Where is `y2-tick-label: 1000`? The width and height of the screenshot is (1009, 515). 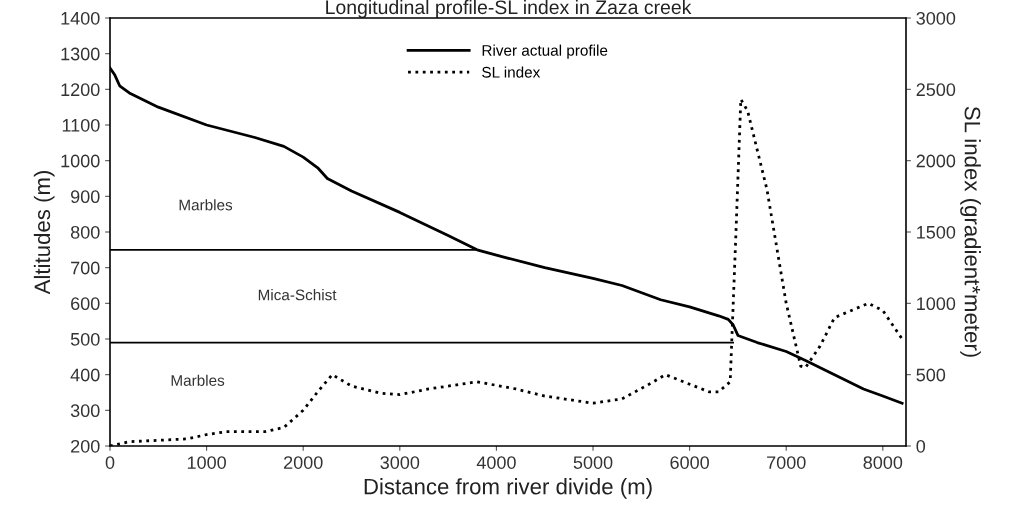 y2-tick-label: 1000 is located at coordinates (936, 304).